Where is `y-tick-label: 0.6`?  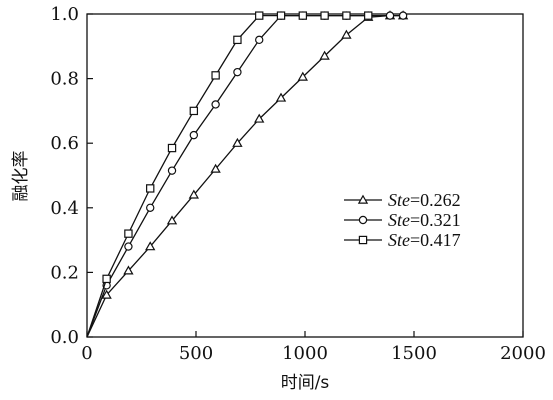 y-tick-label: 0.6 is located at coordinates (64, 143).